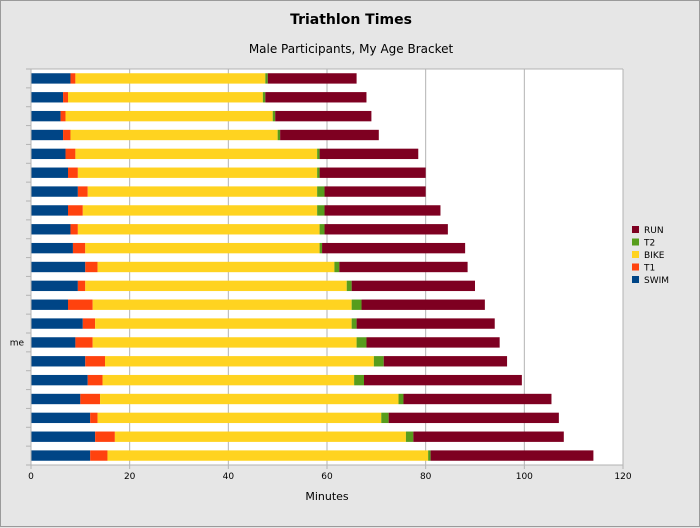 This screenshot has height=528, width=700. What do you see at coordinates (635, 229) in the screenshot?
I see `legend-swatch-run` at bounding box center [635, 229].